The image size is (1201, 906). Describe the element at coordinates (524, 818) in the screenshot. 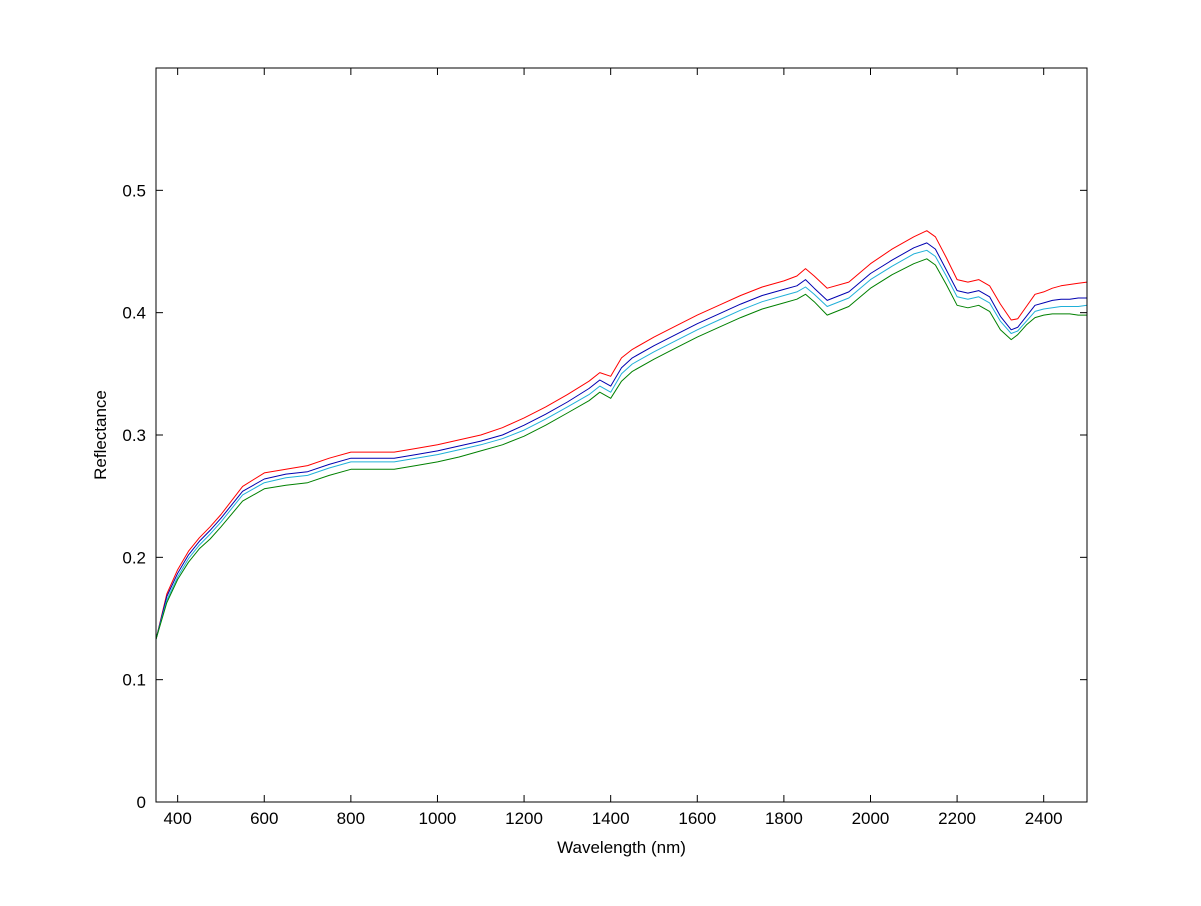

I see `x-tick-label: 1200` at that location.